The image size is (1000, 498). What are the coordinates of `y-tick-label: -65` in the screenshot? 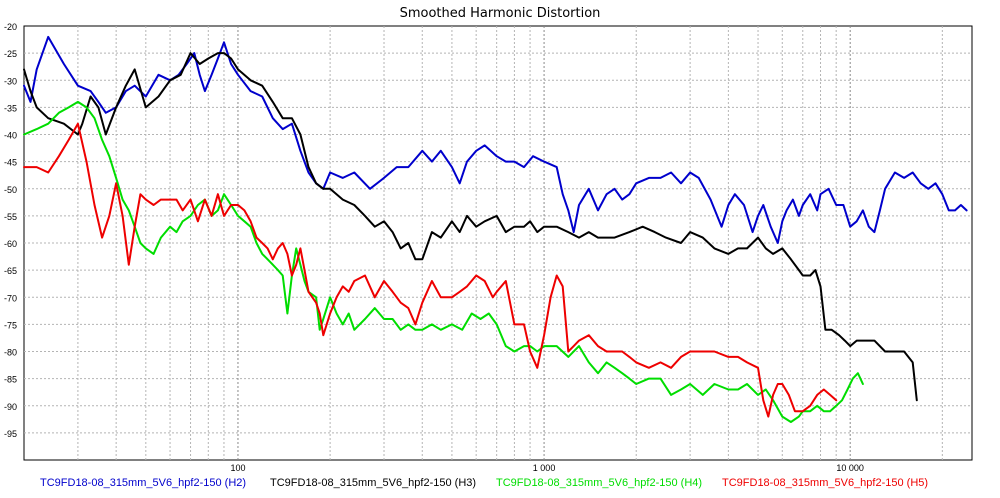 It's located at (10, 271).